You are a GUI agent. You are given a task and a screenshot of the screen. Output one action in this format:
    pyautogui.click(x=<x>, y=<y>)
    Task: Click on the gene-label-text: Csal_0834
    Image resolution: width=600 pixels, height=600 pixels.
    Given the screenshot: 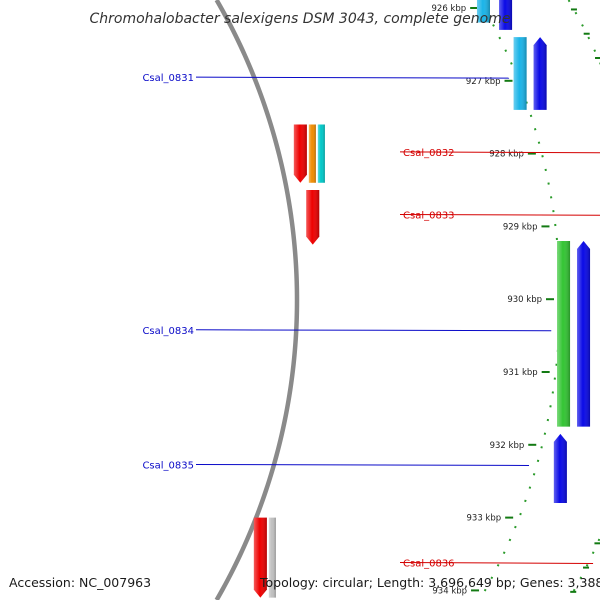 What is the action you would take?
    pyautogui.click(x=168, y=331)
    